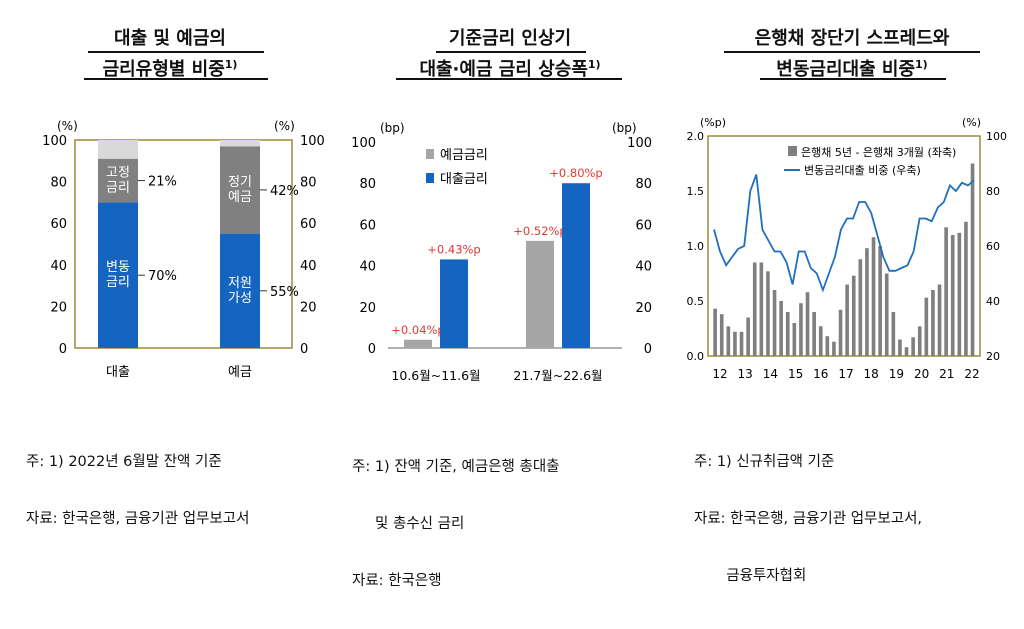 The width and height of the screenshot is (1024, 629). Describe the element at coordinates (846, 69) in the screenshot. I see `chart-title-line2: 변동금리대출 비중` at that location.